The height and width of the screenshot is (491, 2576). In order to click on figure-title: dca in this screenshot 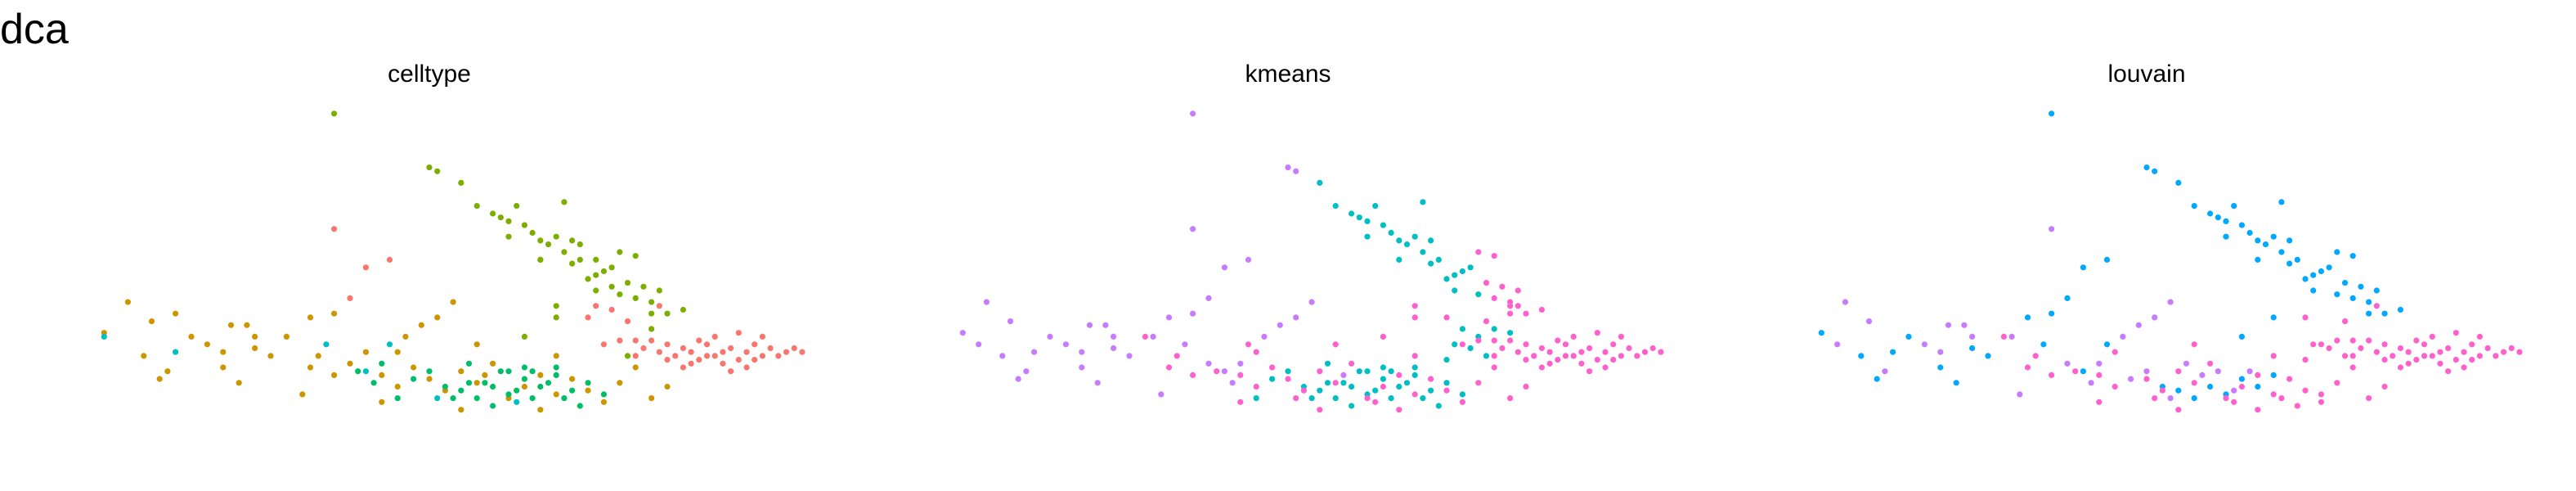, I will do `click(34, 30)`.